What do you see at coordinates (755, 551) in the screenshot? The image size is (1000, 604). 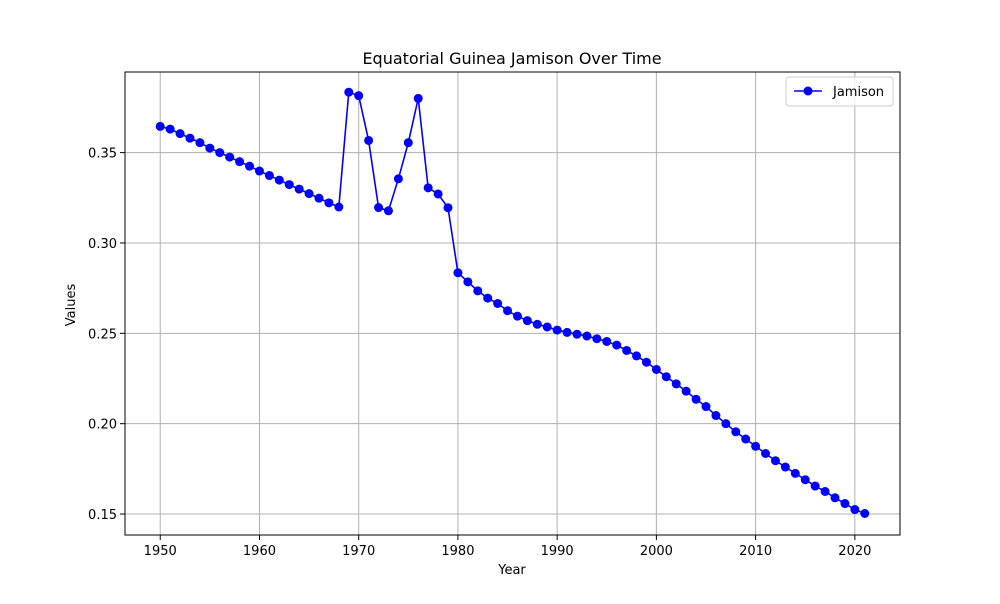 I see `x-tick-label: 2010` at bounding box center [755, 551].